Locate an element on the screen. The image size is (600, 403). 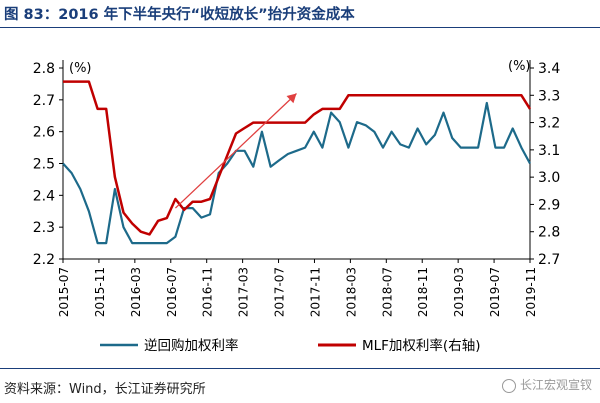
trend-arrow-head is located at coordinates (291, 98).